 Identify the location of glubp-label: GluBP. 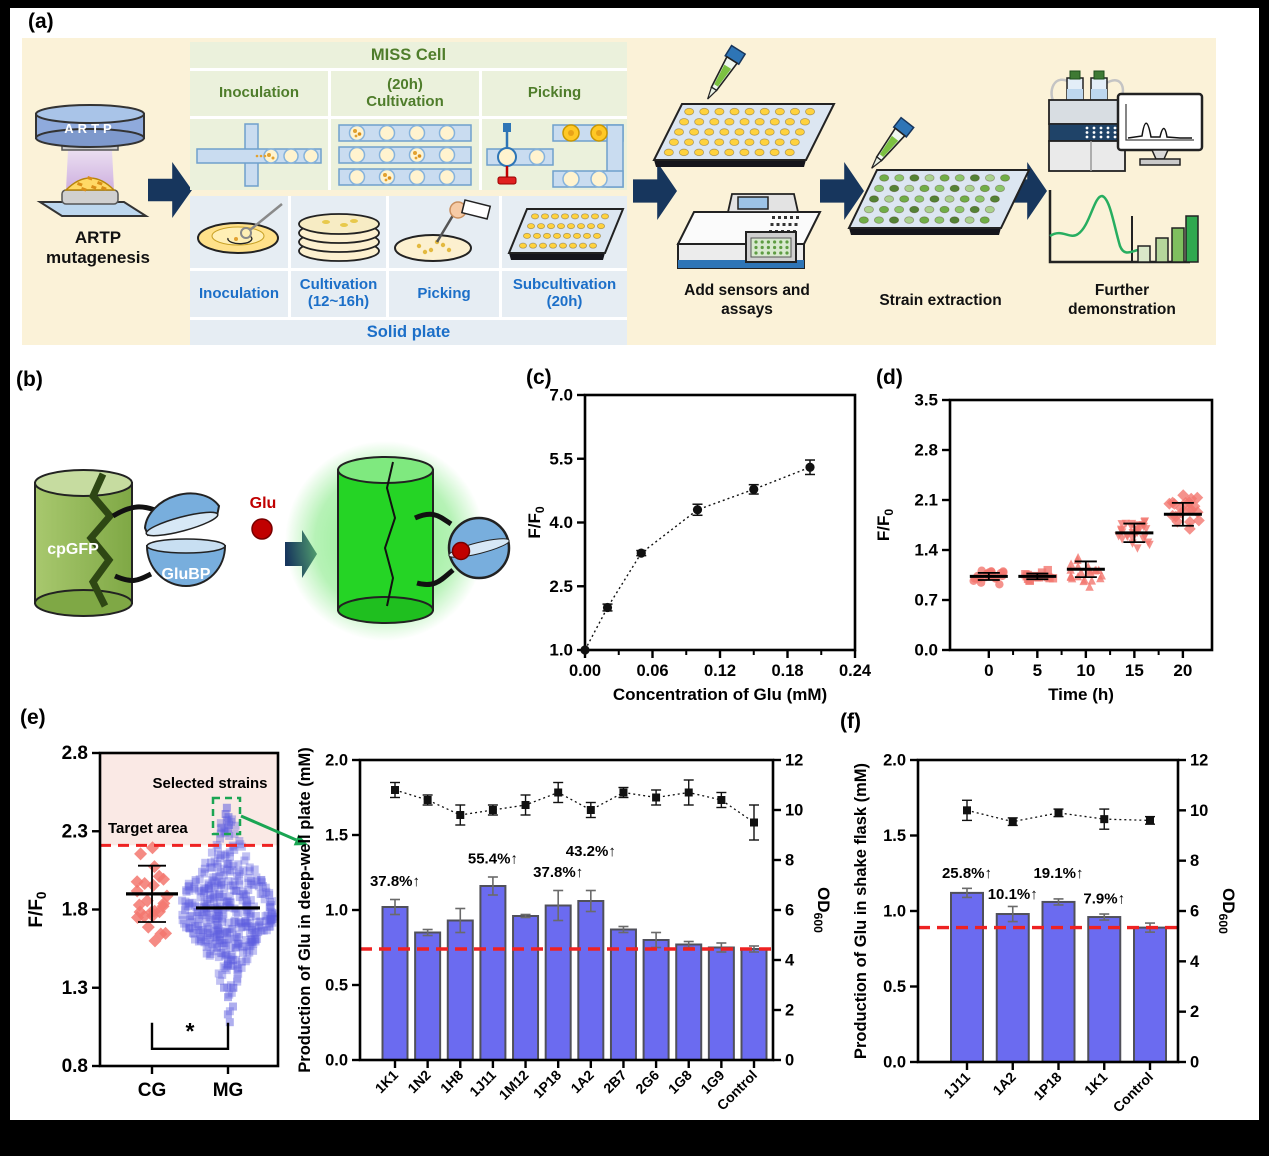
(186, 574).